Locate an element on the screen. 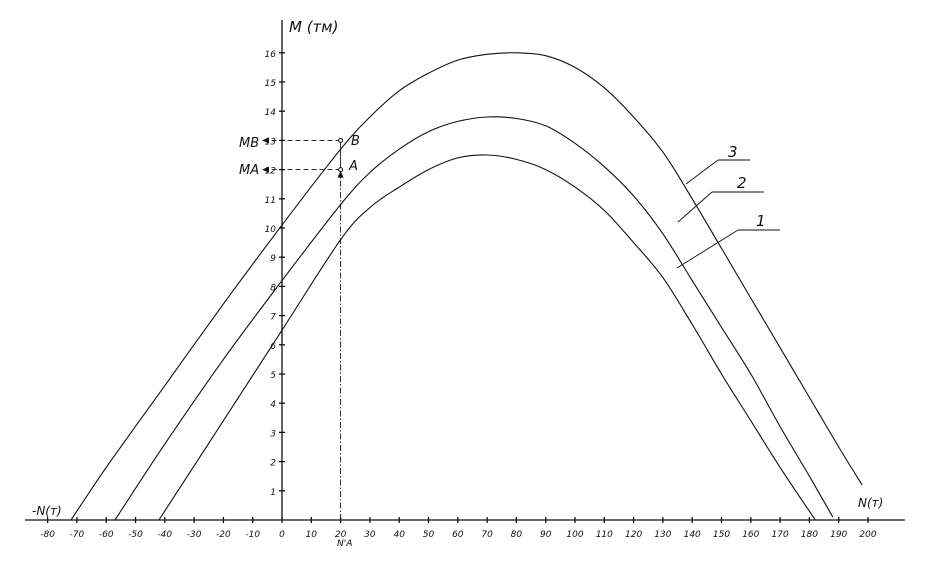 The height and width of the screenshot is (567, 934). svg-text: 1 is located at coordinates (761, 221).